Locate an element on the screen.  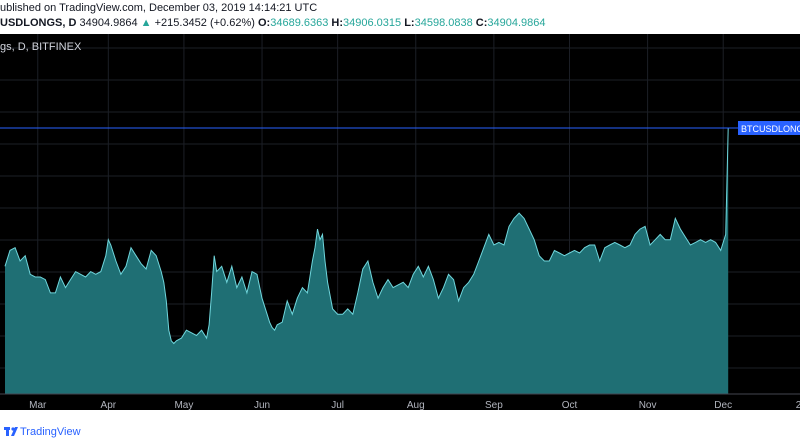
time-axis: Mar Apr May Jun Jul Aug Sep Oct Nov Dec 20 is located at coordinates (414, 405).